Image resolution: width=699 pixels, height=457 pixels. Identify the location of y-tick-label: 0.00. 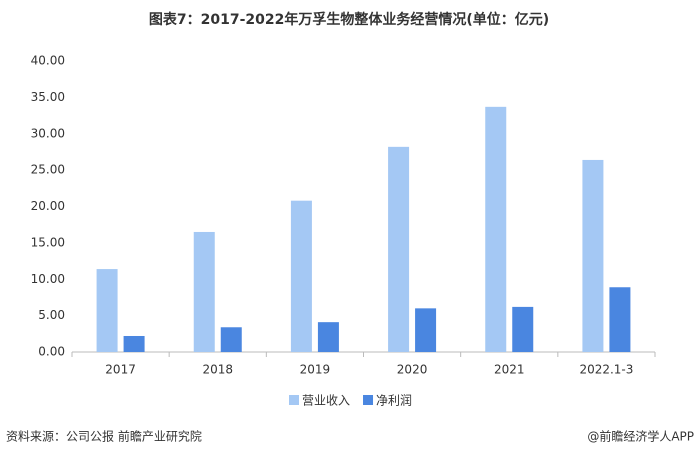
(51, 352).